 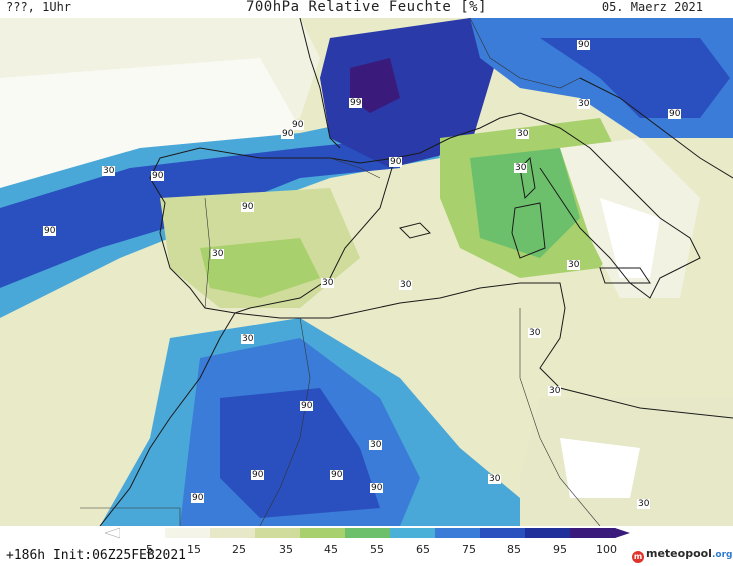 I want to click on humid-region-biscay-max, so click(x=375, y=85).